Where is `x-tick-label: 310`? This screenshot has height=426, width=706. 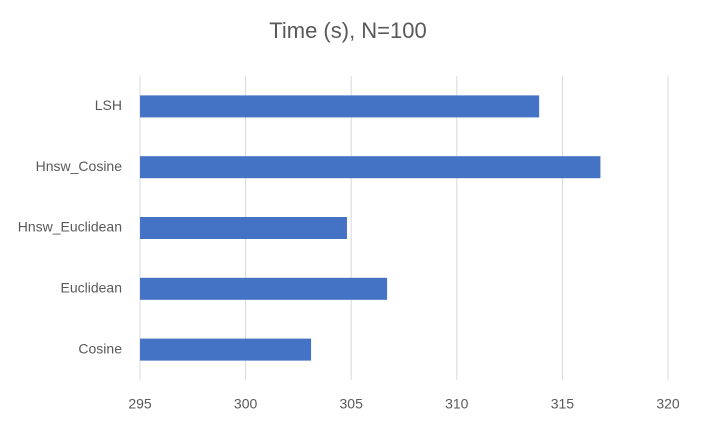
x-tick-label: 310 is located at coordinates (457, 404).